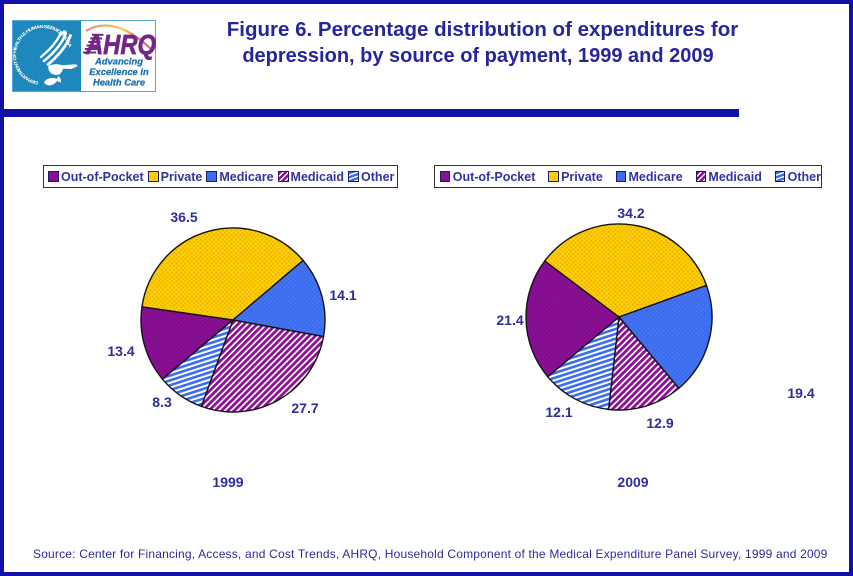  Describe the element at coordinates (120, 44) in the screenshot. I see `svg-text: AHRQ` at that location.